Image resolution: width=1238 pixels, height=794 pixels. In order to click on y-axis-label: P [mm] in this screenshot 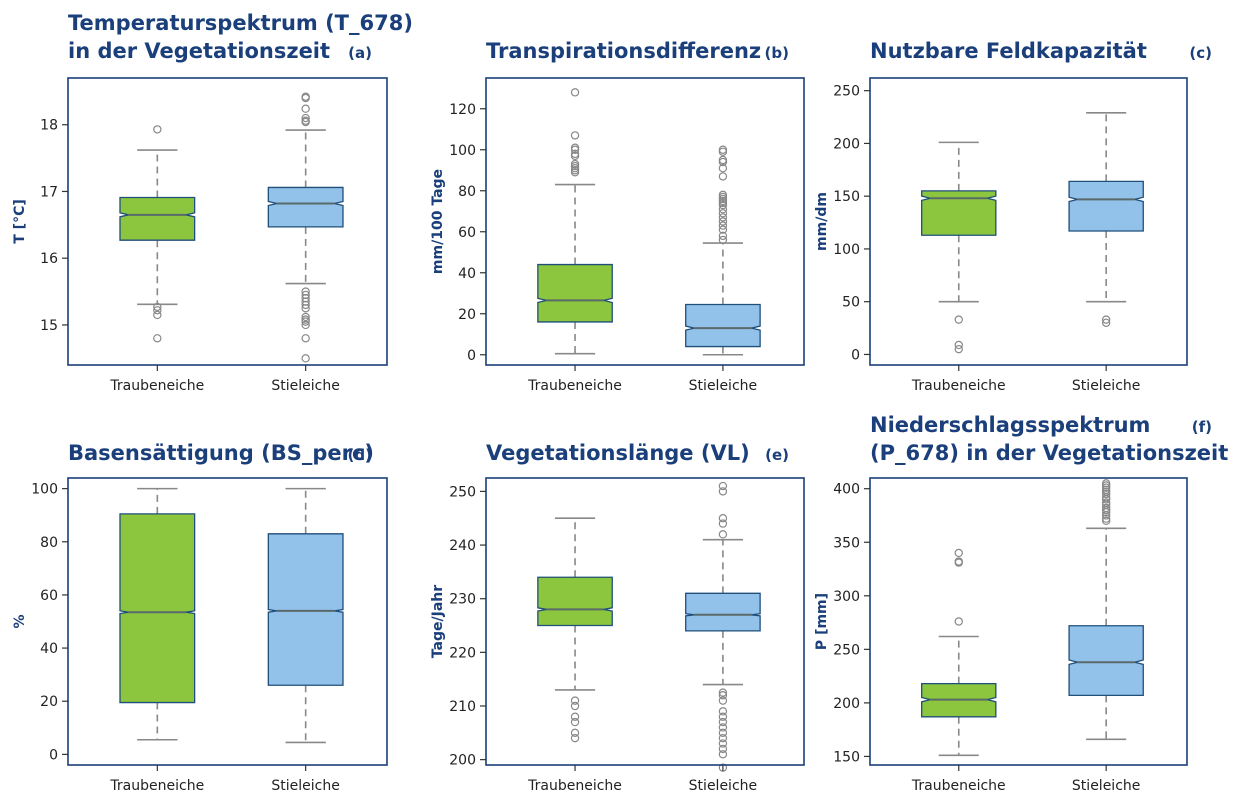, I will do `click(822, 621)`.